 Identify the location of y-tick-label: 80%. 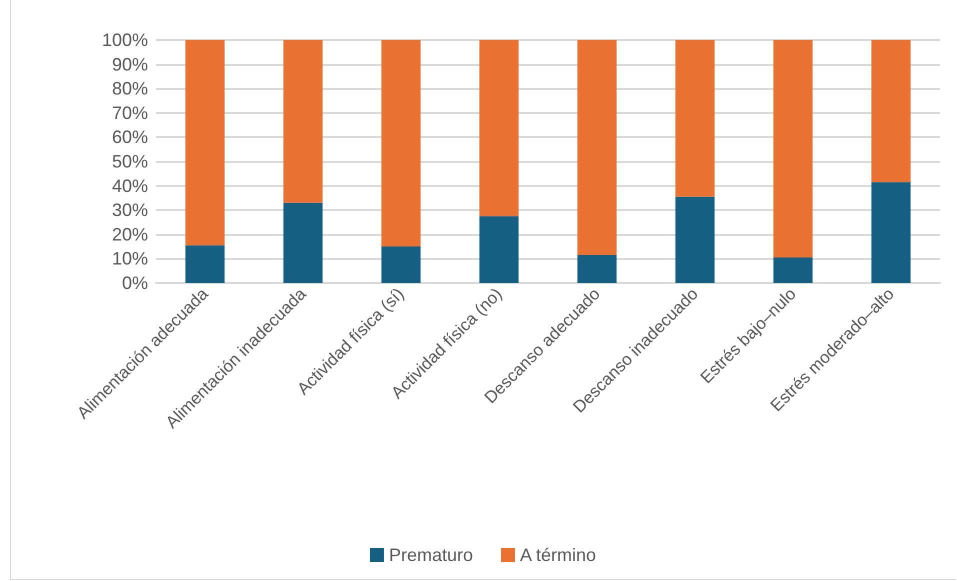
(130, 88).